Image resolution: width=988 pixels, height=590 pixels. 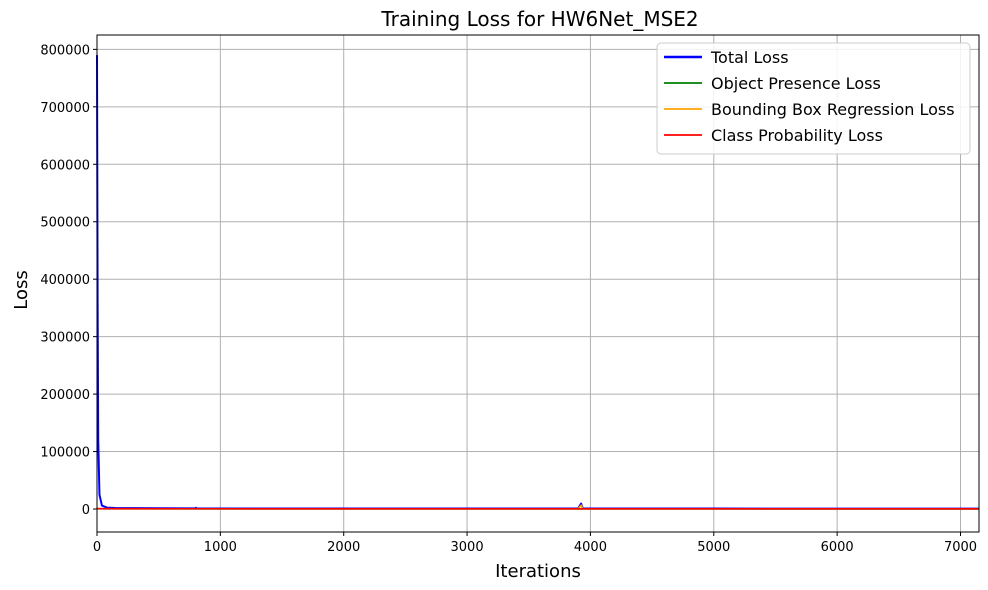 I want to click on y-tick-label: 400000, so click(x=65, y=280).